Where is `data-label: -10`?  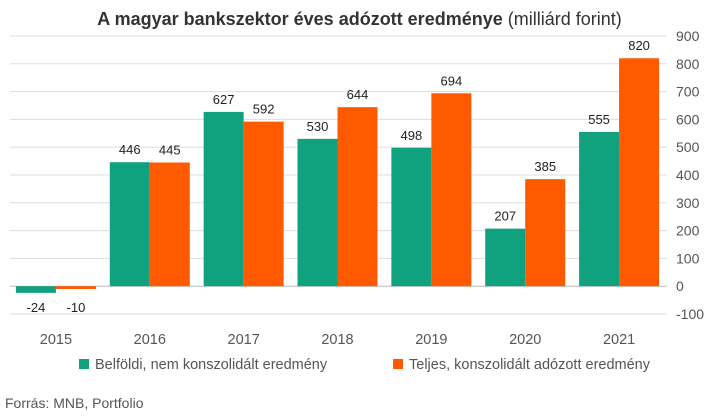 data-label: -10 is located at coordinates (76, 307).